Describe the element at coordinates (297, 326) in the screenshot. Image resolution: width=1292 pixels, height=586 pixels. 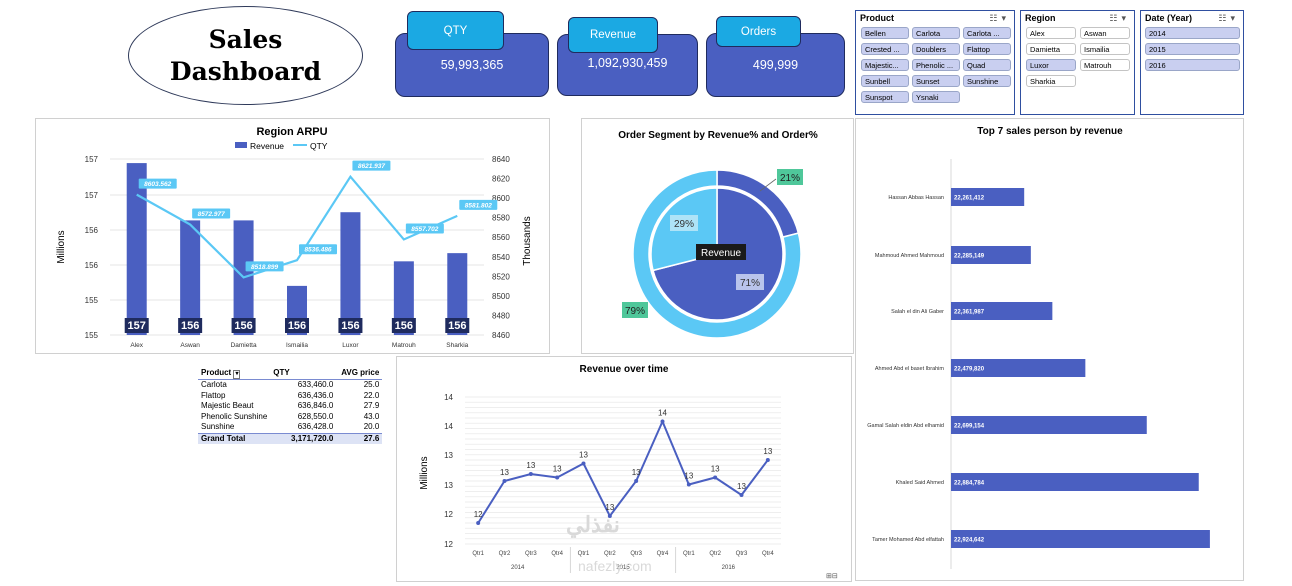
I see `bar-data-label: 156` at that location.